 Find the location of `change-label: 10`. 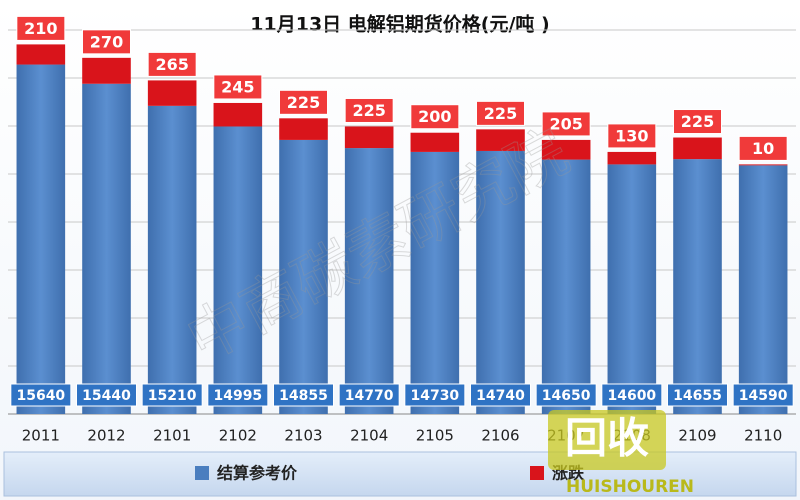

change-label: 10 is located at coordinates (763, 148).